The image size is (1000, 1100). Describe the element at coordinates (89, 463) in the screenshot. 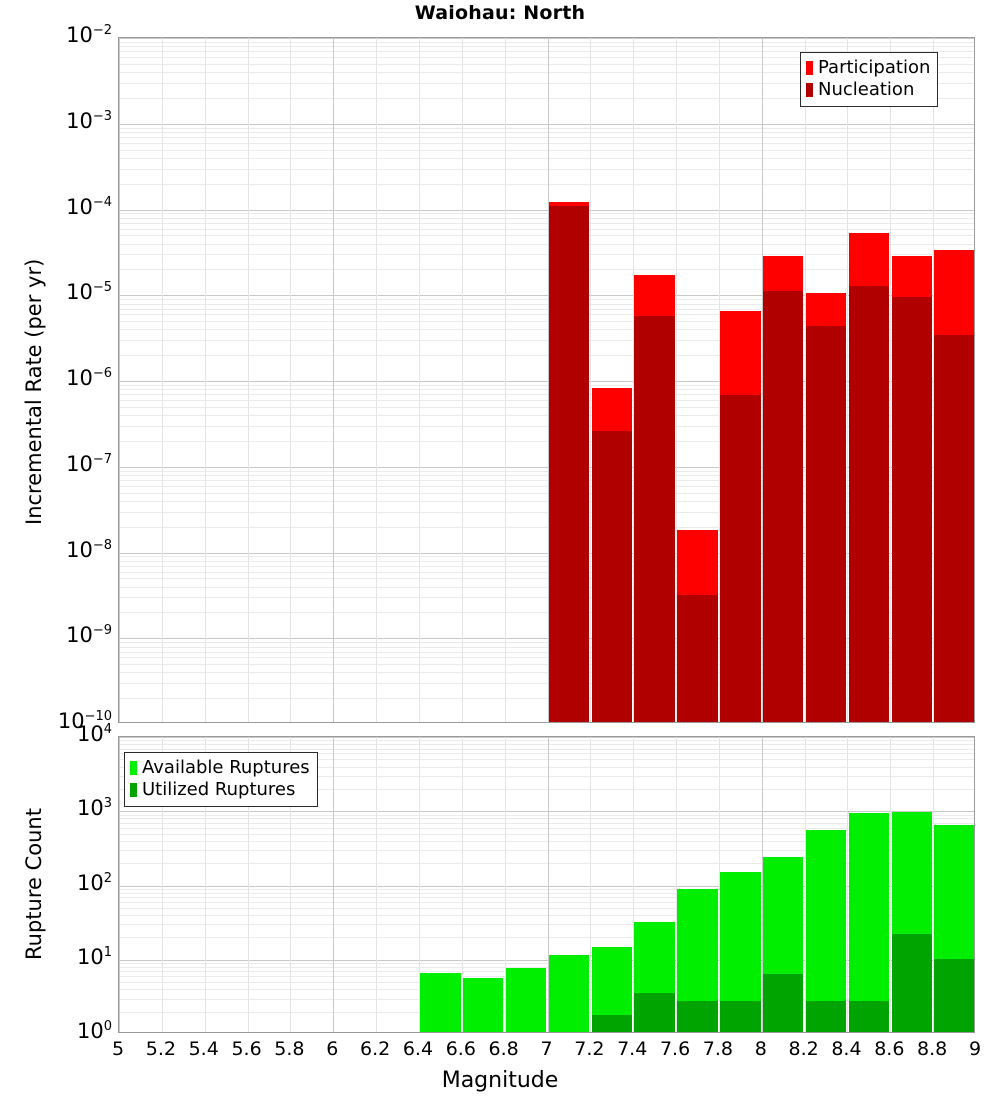

I see `y-tick-label: 10⁻⁷` at that location.